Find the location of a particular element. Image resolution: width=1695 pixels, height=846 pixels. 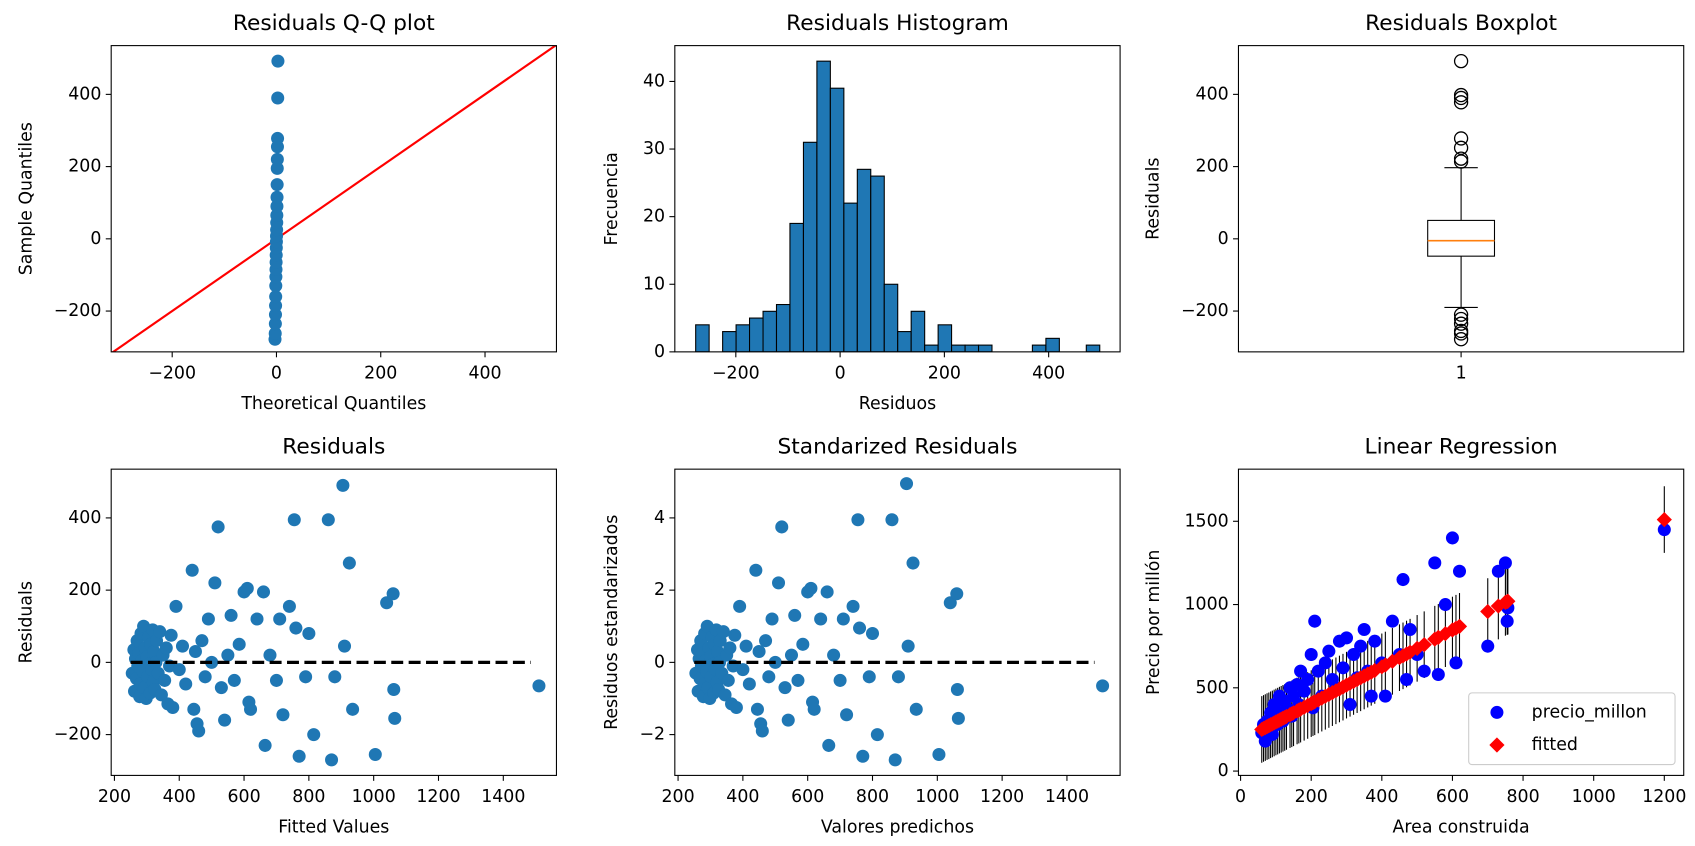

chart-title: Residuals Boxplot is located at coordinates (1461, 23).